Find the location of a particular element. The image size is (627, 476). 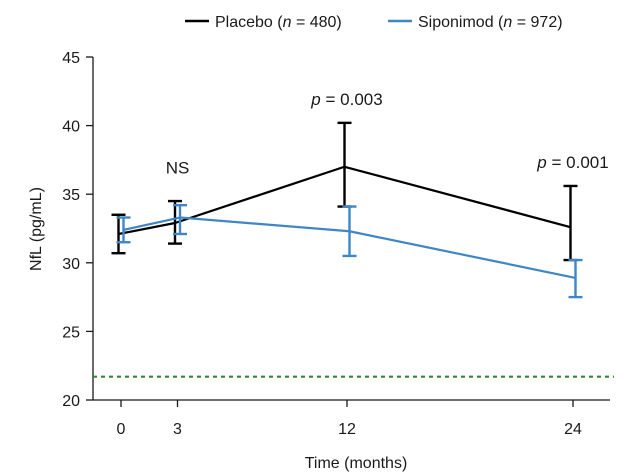

legend-label: Siponimod (n = 972) is located at coordinates (490, 22).